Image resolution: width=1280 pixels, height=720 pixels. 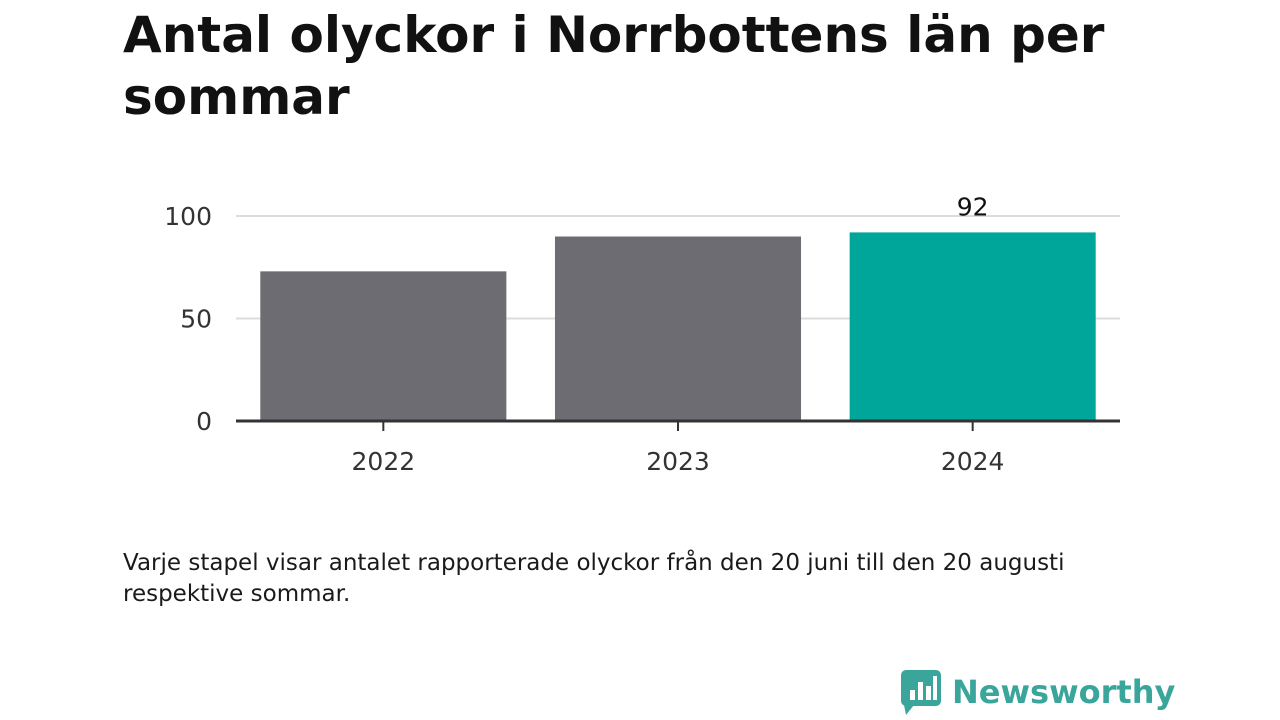 I want to click on x-tick-label: 2024, so click(x=973, y=461).